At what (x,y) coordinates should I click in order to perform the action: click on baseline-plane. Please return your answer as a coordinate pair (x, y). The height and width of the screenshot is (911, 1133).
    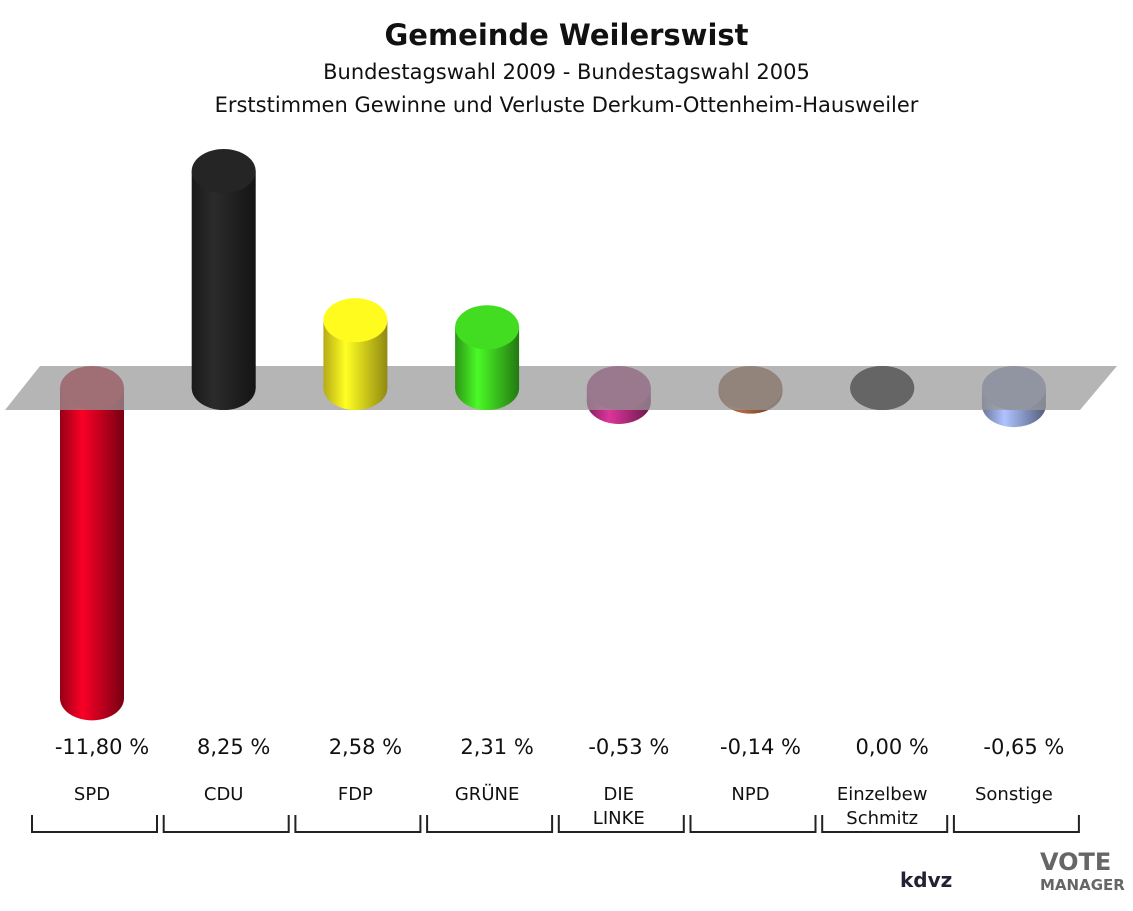
    Looking at the image, I should click on (561, 388).